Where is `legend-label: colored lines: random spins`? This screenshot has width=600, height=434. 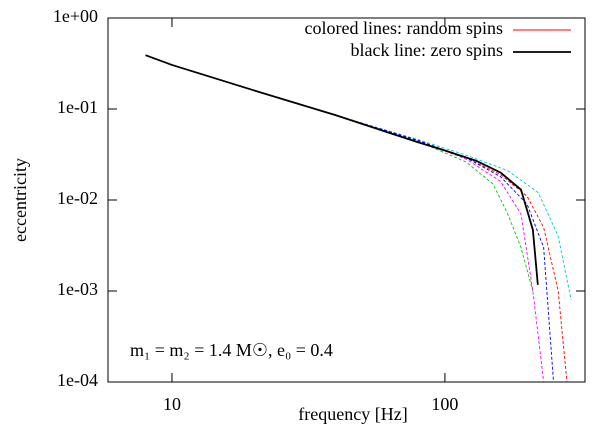
legend-label: colored lines: random spins is located at coordinates (404, 28).